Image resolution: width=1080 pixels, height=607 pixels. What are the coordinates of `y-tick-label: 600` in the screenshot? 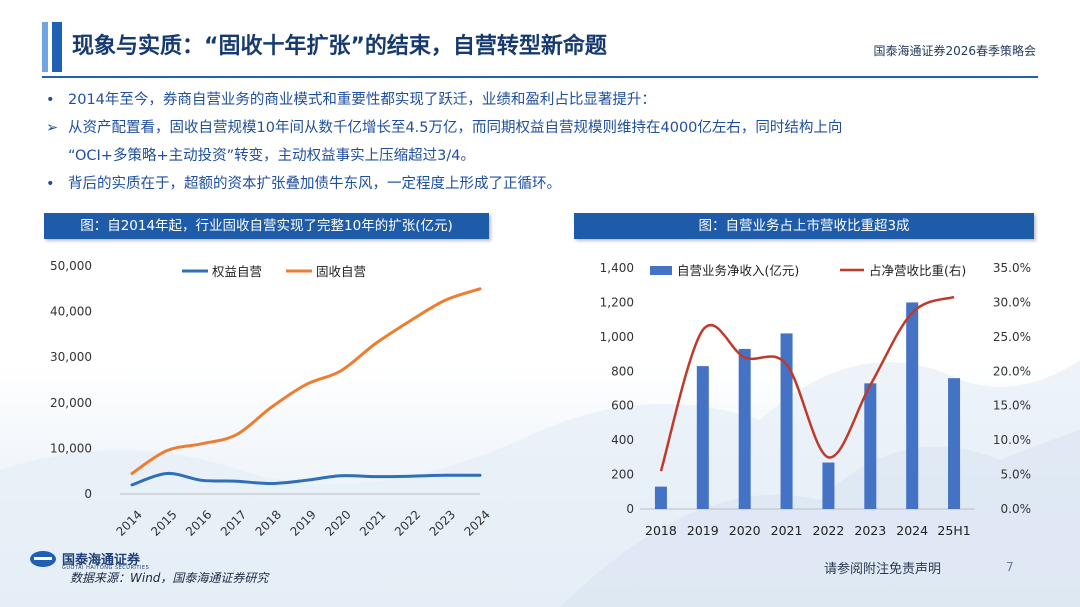 It's located at (622, 406).